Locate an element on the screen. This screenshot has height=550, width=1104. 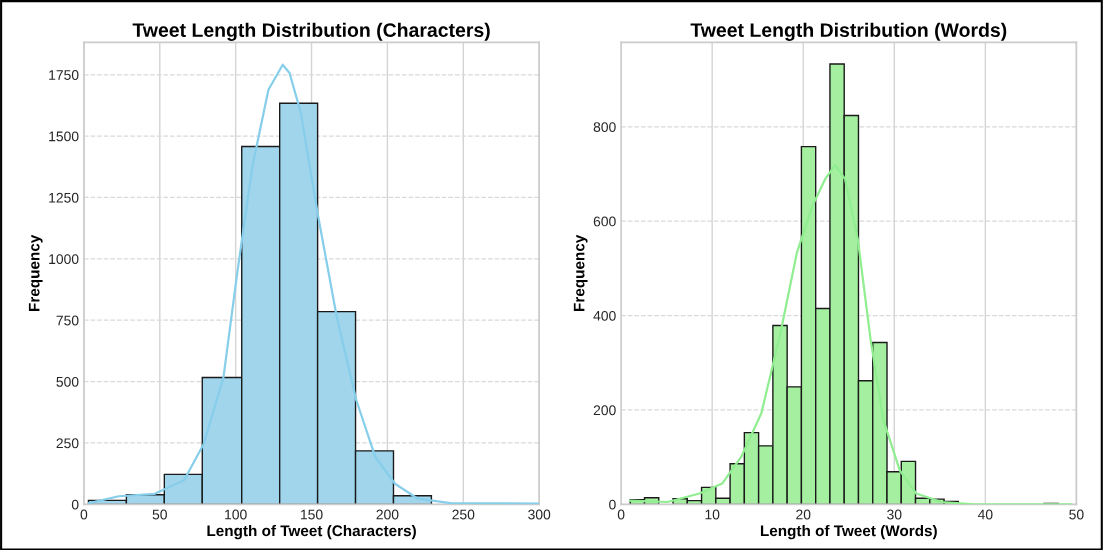
x-tick-label: 20 is located at coordinates (803, 514).